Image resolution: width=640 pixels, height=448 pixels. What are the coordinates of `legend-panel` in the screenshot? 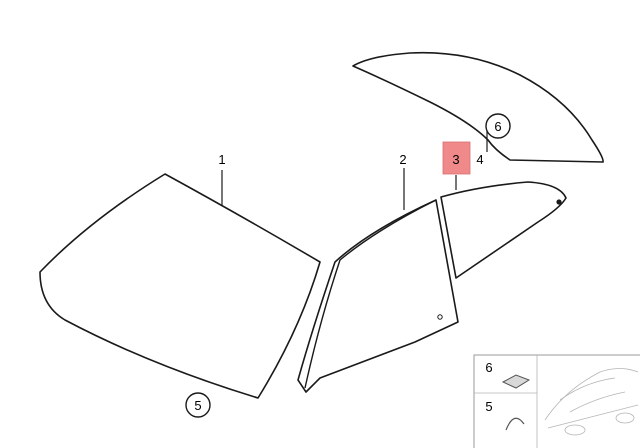 It's located at (556, 401).